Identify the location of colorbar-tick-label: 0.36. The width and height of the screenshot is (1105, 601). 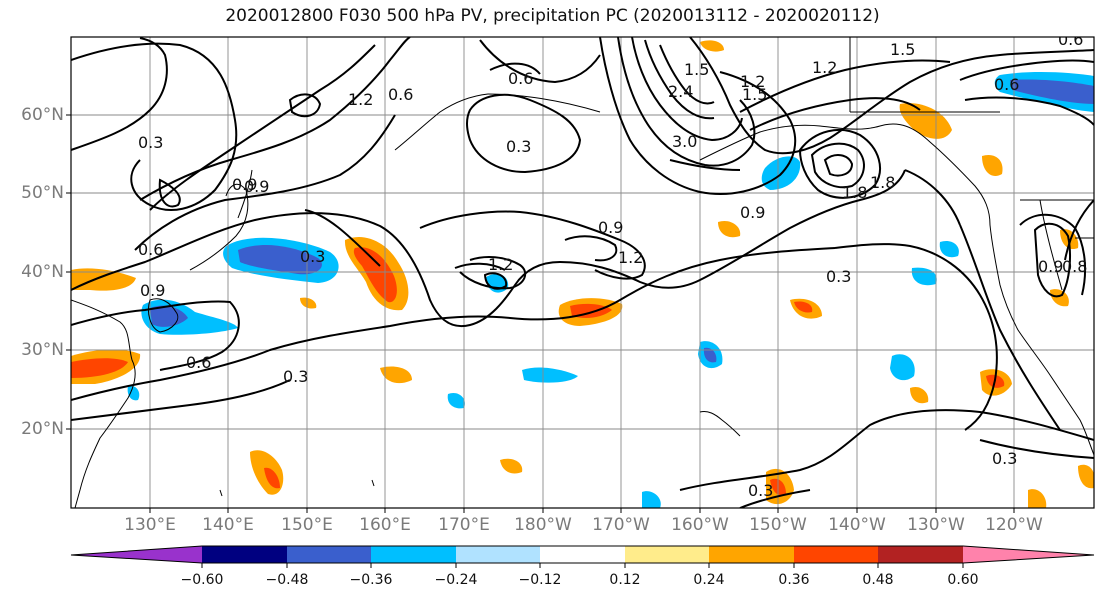
(794, 580).